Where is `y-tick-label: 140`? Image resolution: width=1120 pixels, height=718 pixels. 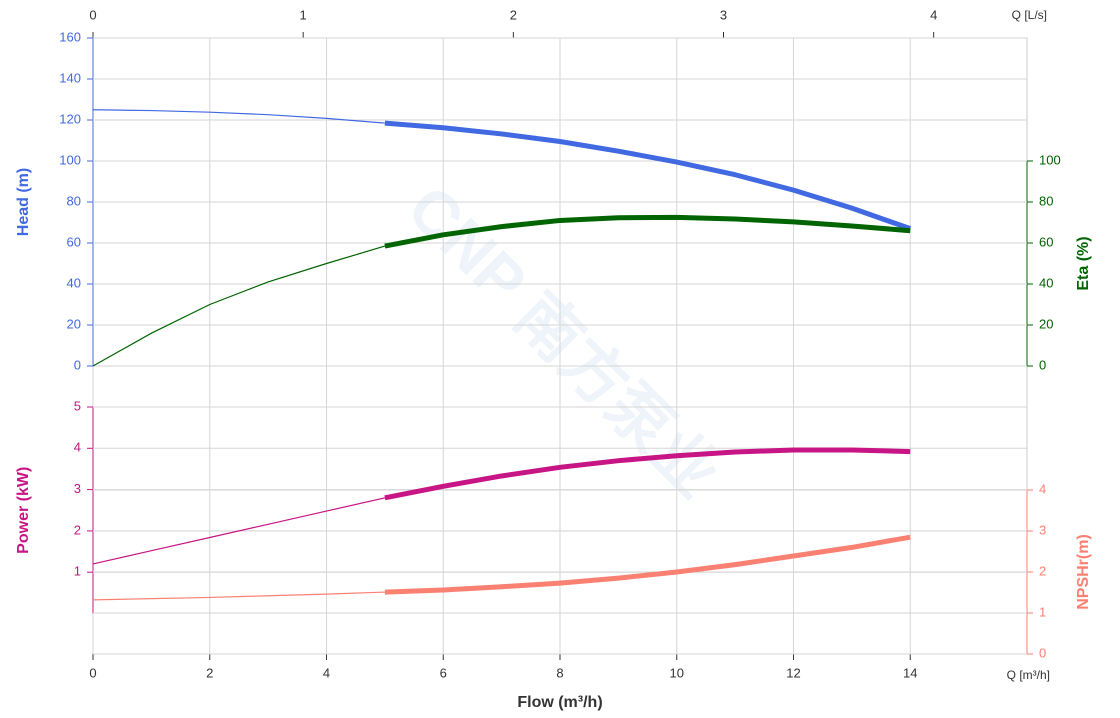
y-tick-label: 140 is located at coordinates (70, 77).